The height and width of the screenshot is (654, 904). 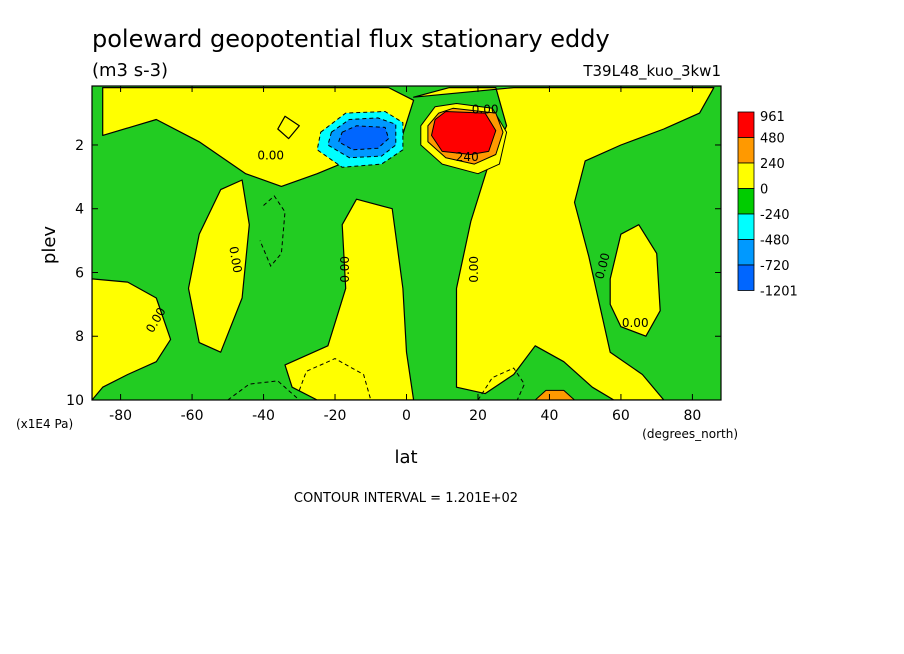 What do you see at coordinates (79, 146) in the screenshot?
I see `y-tick-label: 2` at bounding box center [79, 146].